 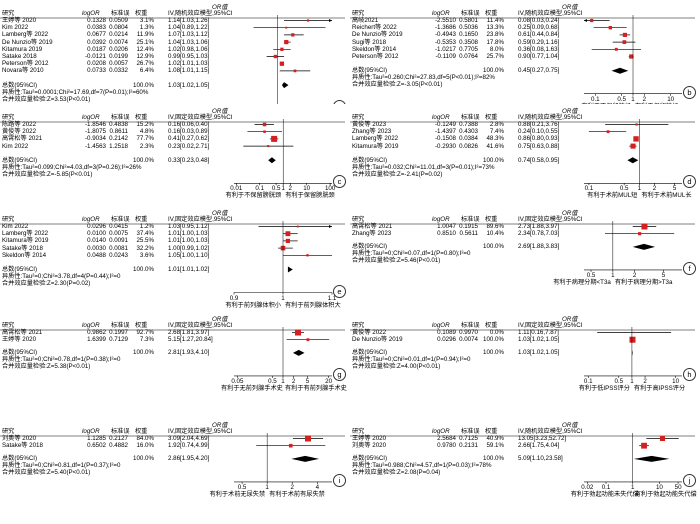 What do you see at coordinates (495, 56) in the screenshot?
I see `study-weight: 25.7%` at bounding box center [495, 56].